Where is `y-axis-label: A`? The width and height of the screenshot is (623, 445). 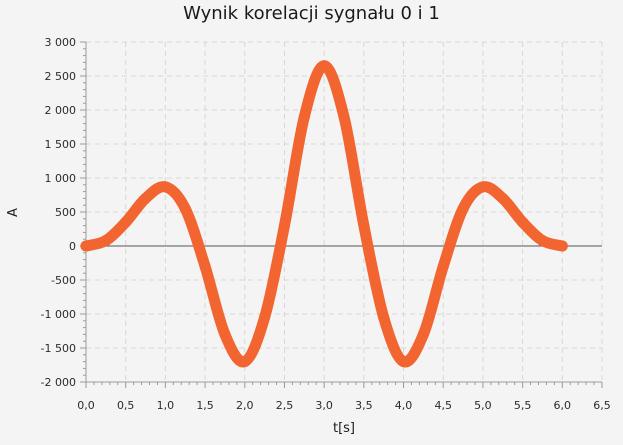 y-axis-label: A is located at coordinates (13, 212).